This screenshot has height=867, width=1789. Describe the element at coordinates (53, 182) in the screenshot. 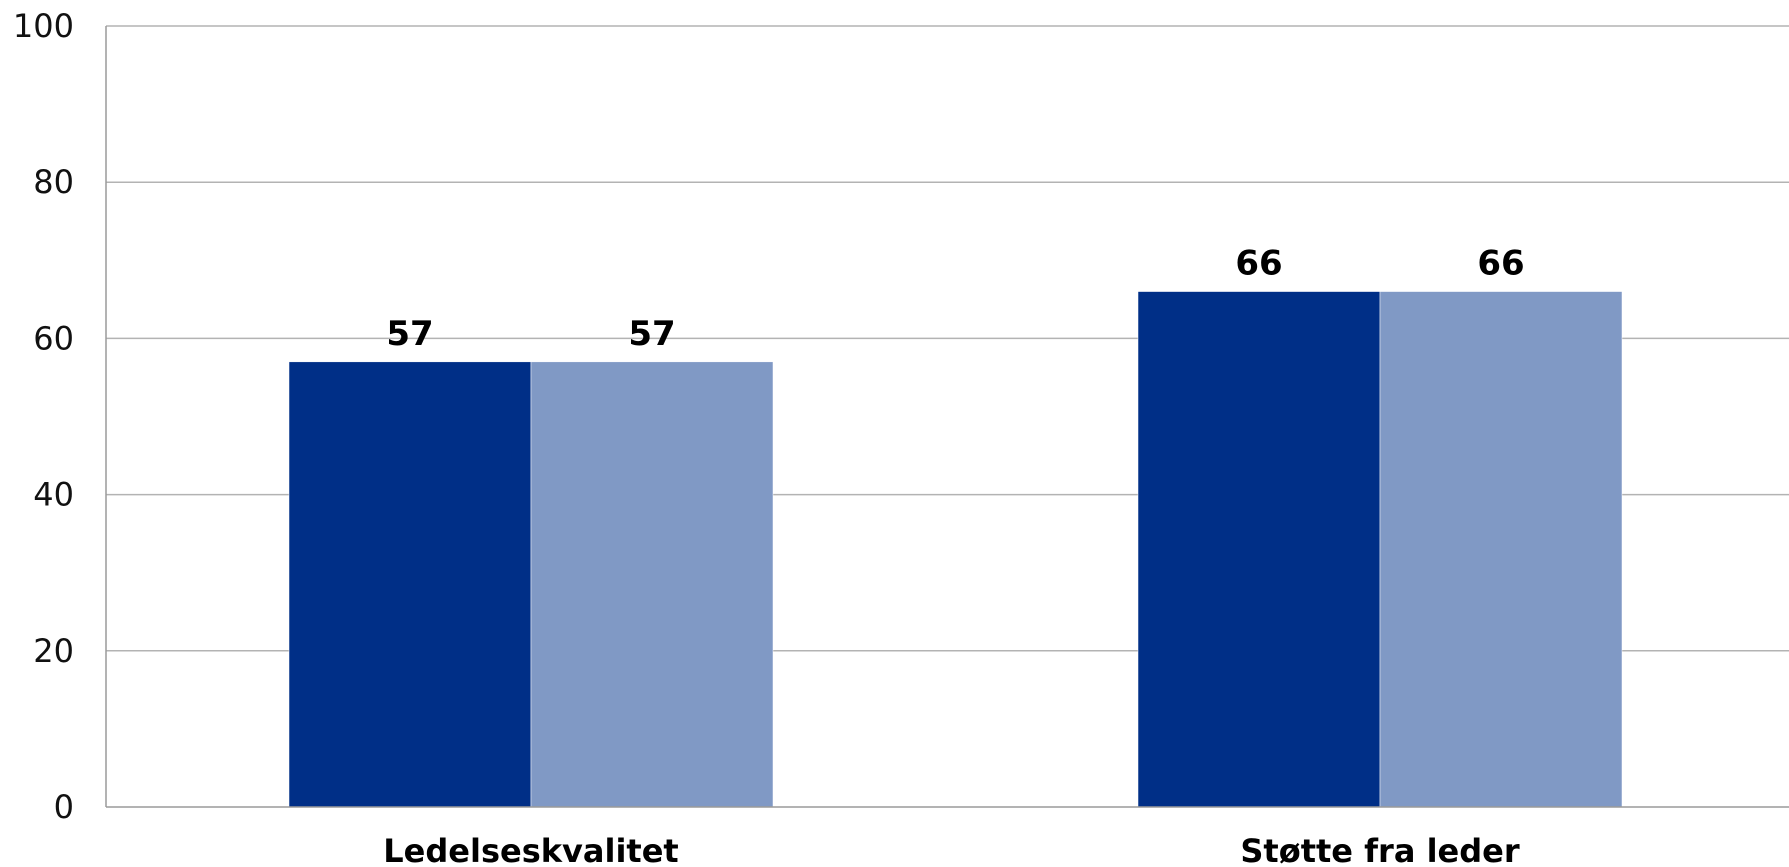

I see `y-tick-label: 80` at that location.